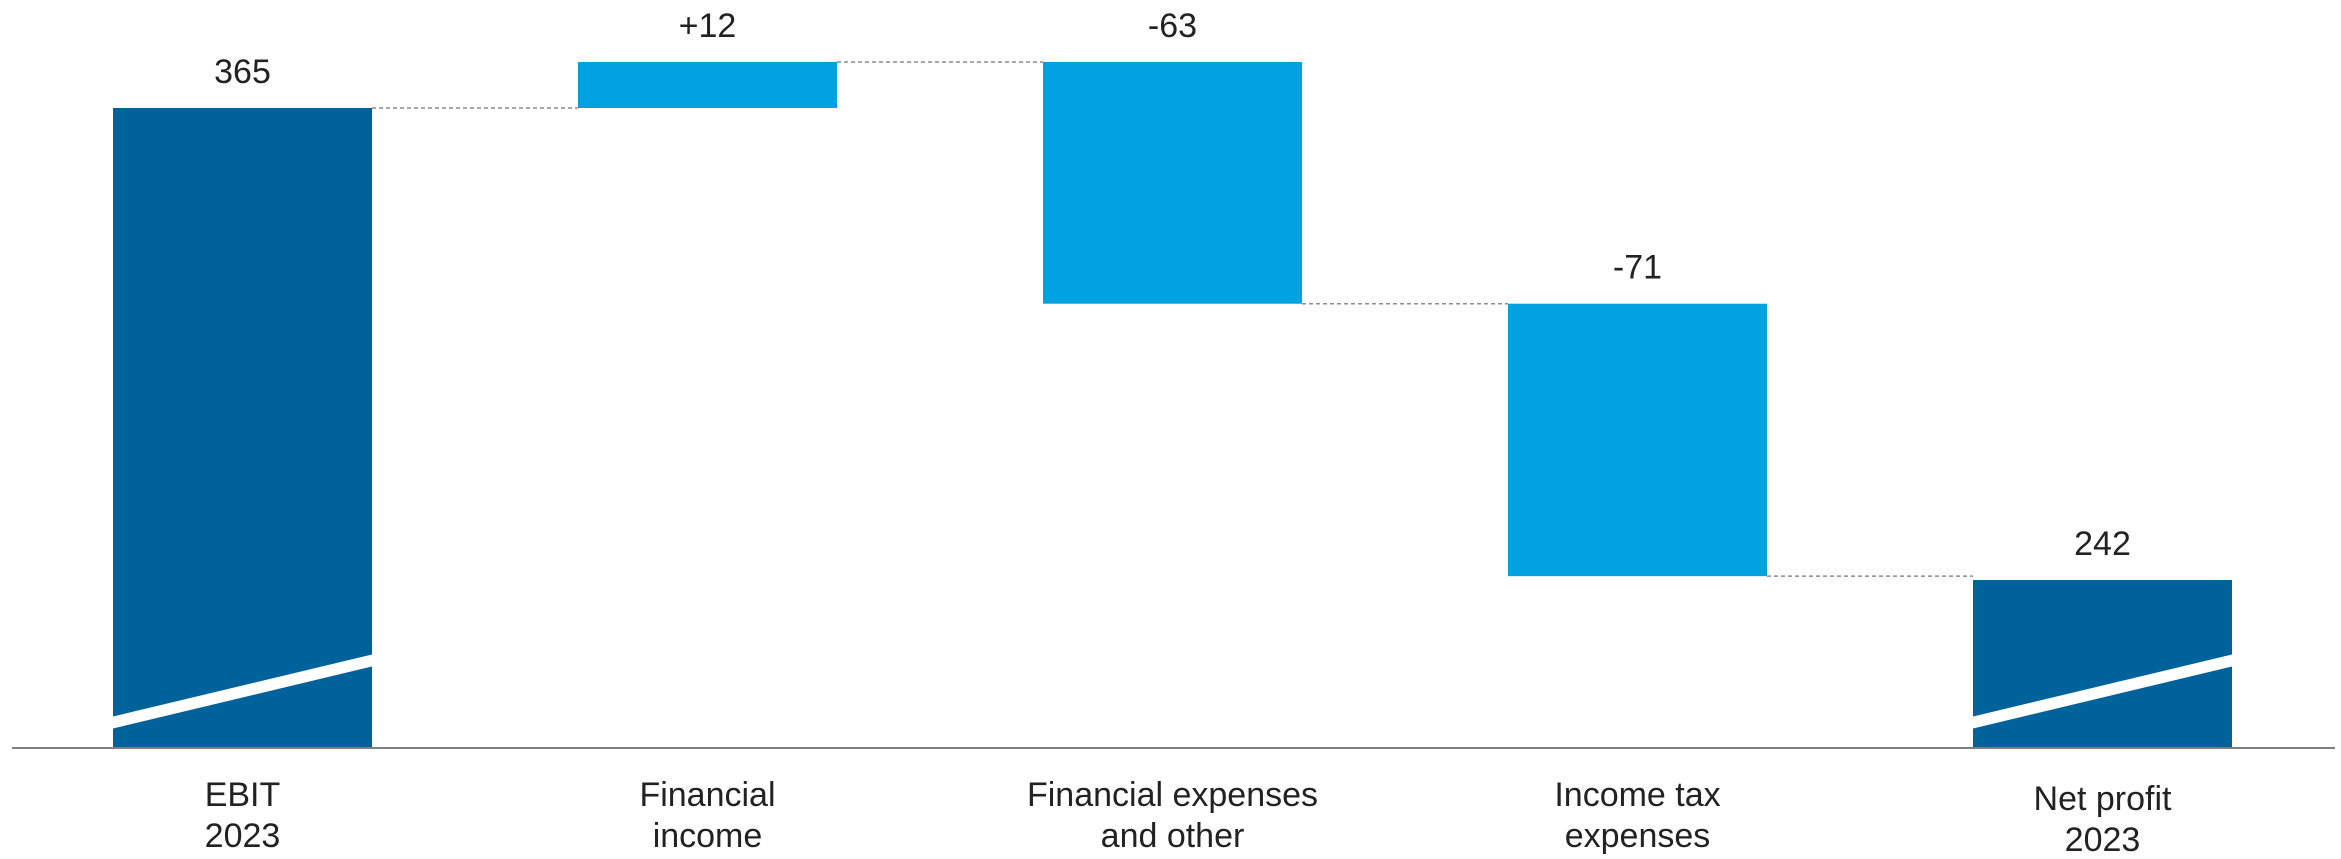 The width and height of the screenshot is (2341, 859). Describe the element at coordinates (1637, 268) in the screenshot. I see `value-label-3: -71` at that location.